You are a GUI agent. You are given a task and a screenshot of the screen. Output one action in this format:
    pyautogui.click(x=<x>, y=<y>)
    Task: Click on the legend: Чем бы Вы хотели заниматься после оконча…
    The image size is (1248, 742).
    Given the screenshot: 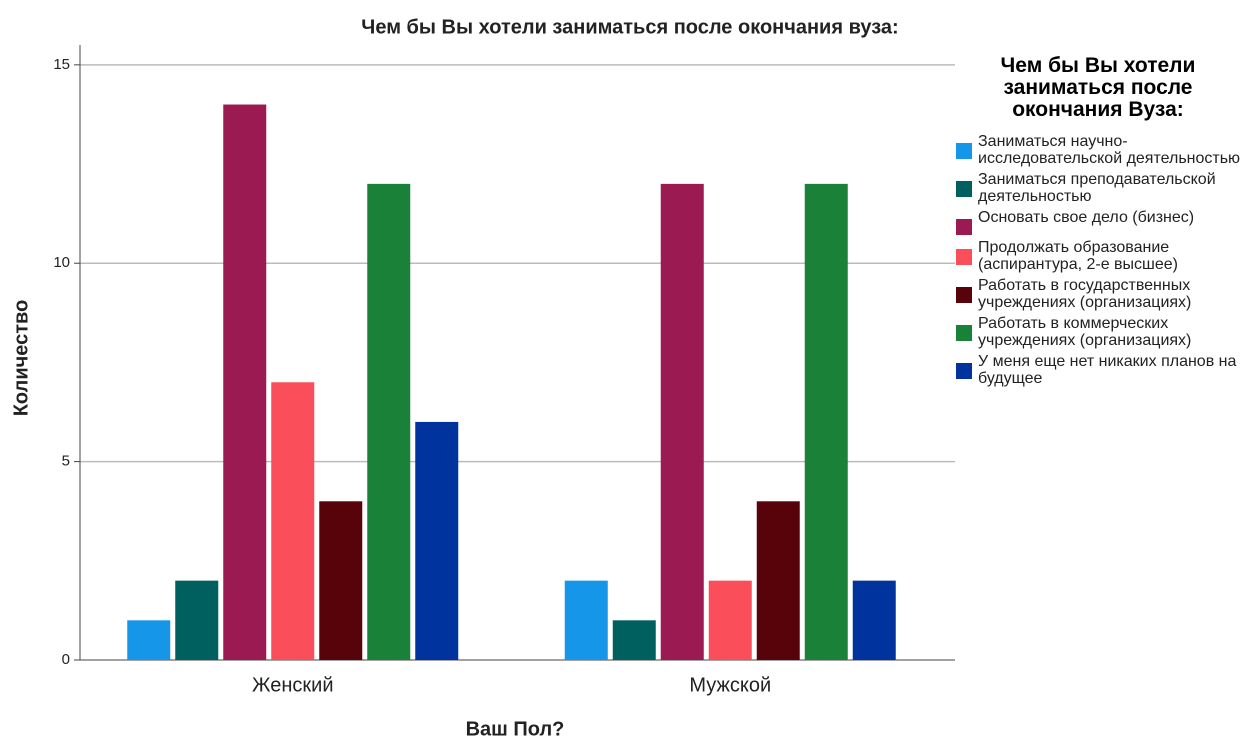 What is the action you would take?
    pyautogui.click(x=1098, y=223)
    